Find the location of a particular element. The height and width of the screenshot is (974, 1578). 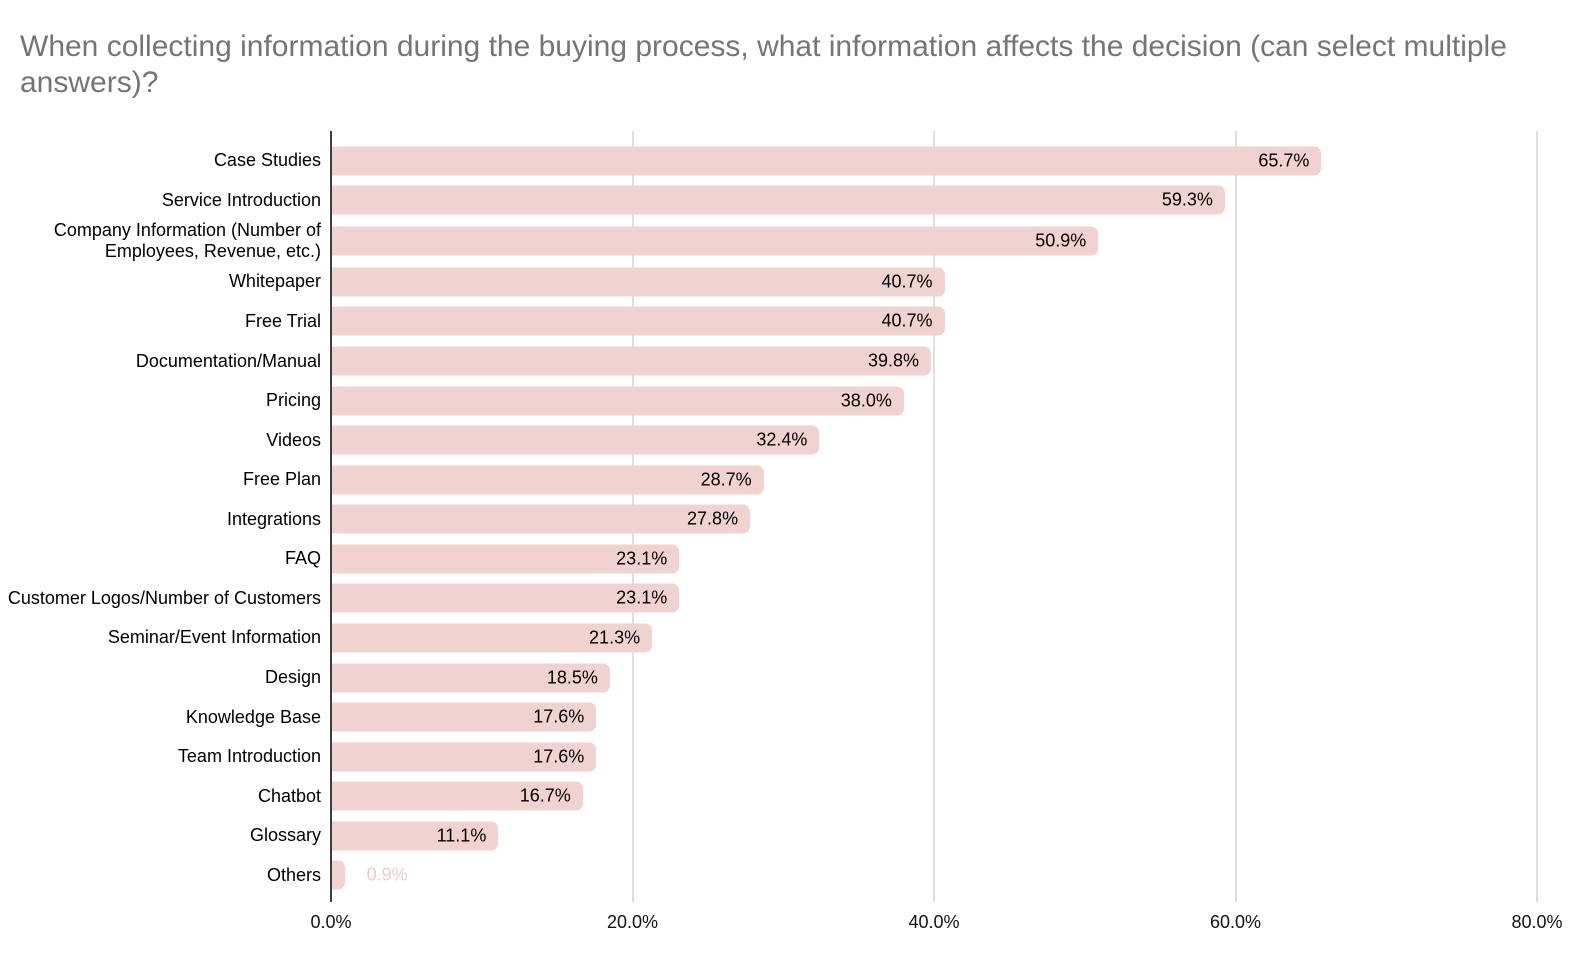

value-label: 11.1% is located at coordinates (461, 835).